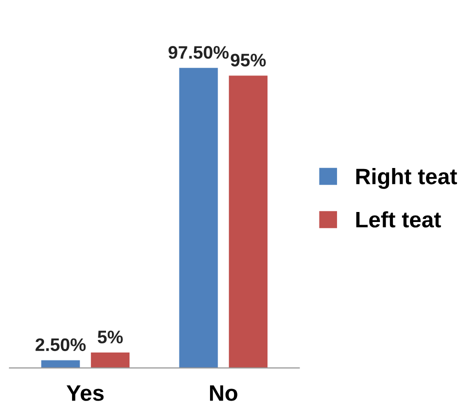 The width and height of the screenshot is (475, 420). What do you see at coordinates (61, 345) in the screenshot?
I see `data-label: 2.50%` at bounding box center [61, 345].